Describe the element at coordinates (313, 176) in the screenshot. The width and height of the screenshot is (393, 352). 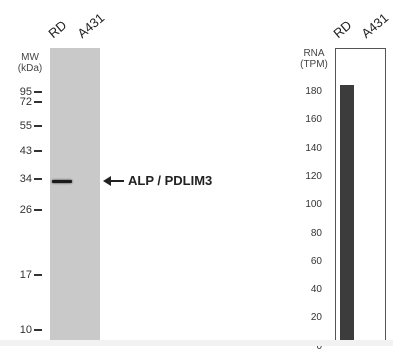
I see `rna-tick-label: 120` at that location.